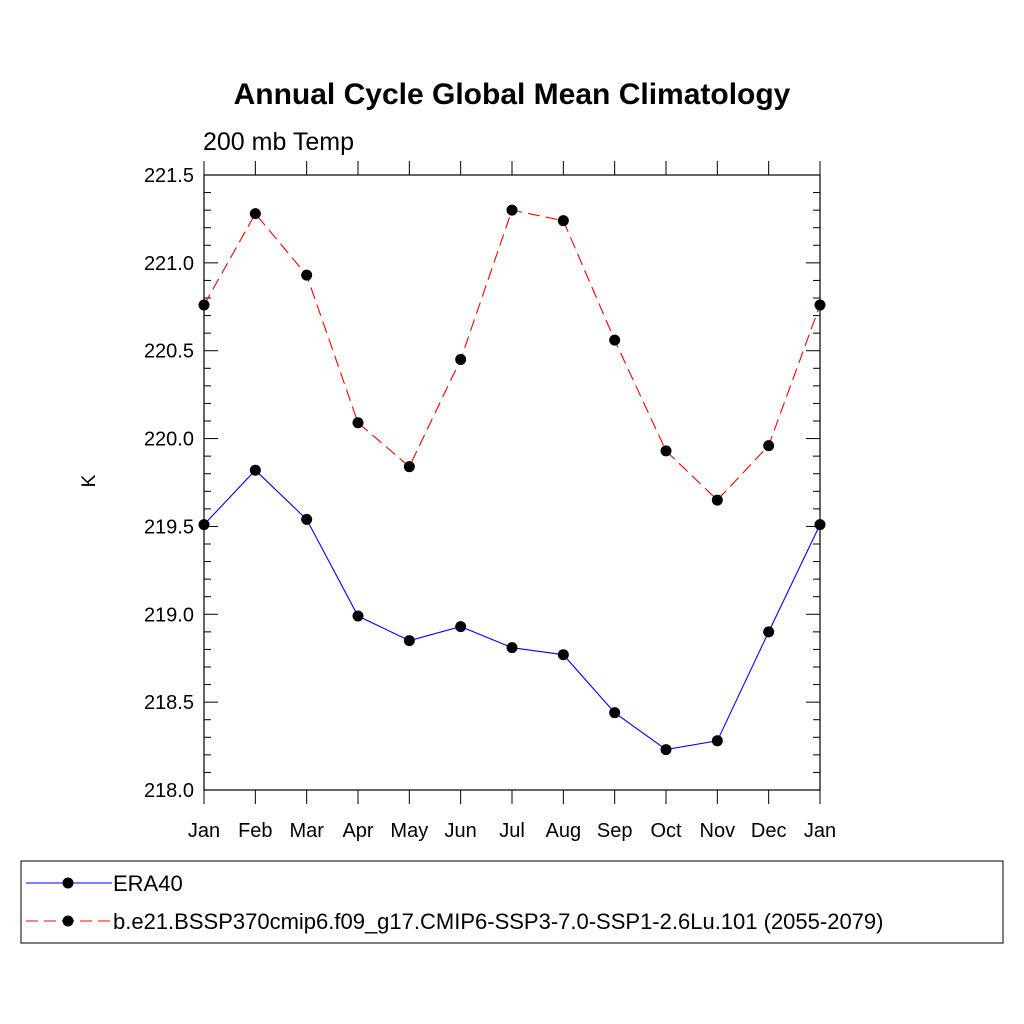 This screenshot has width=1024, height=1024. I want to click on y-tick-label: 218.5, so click(169, 703).